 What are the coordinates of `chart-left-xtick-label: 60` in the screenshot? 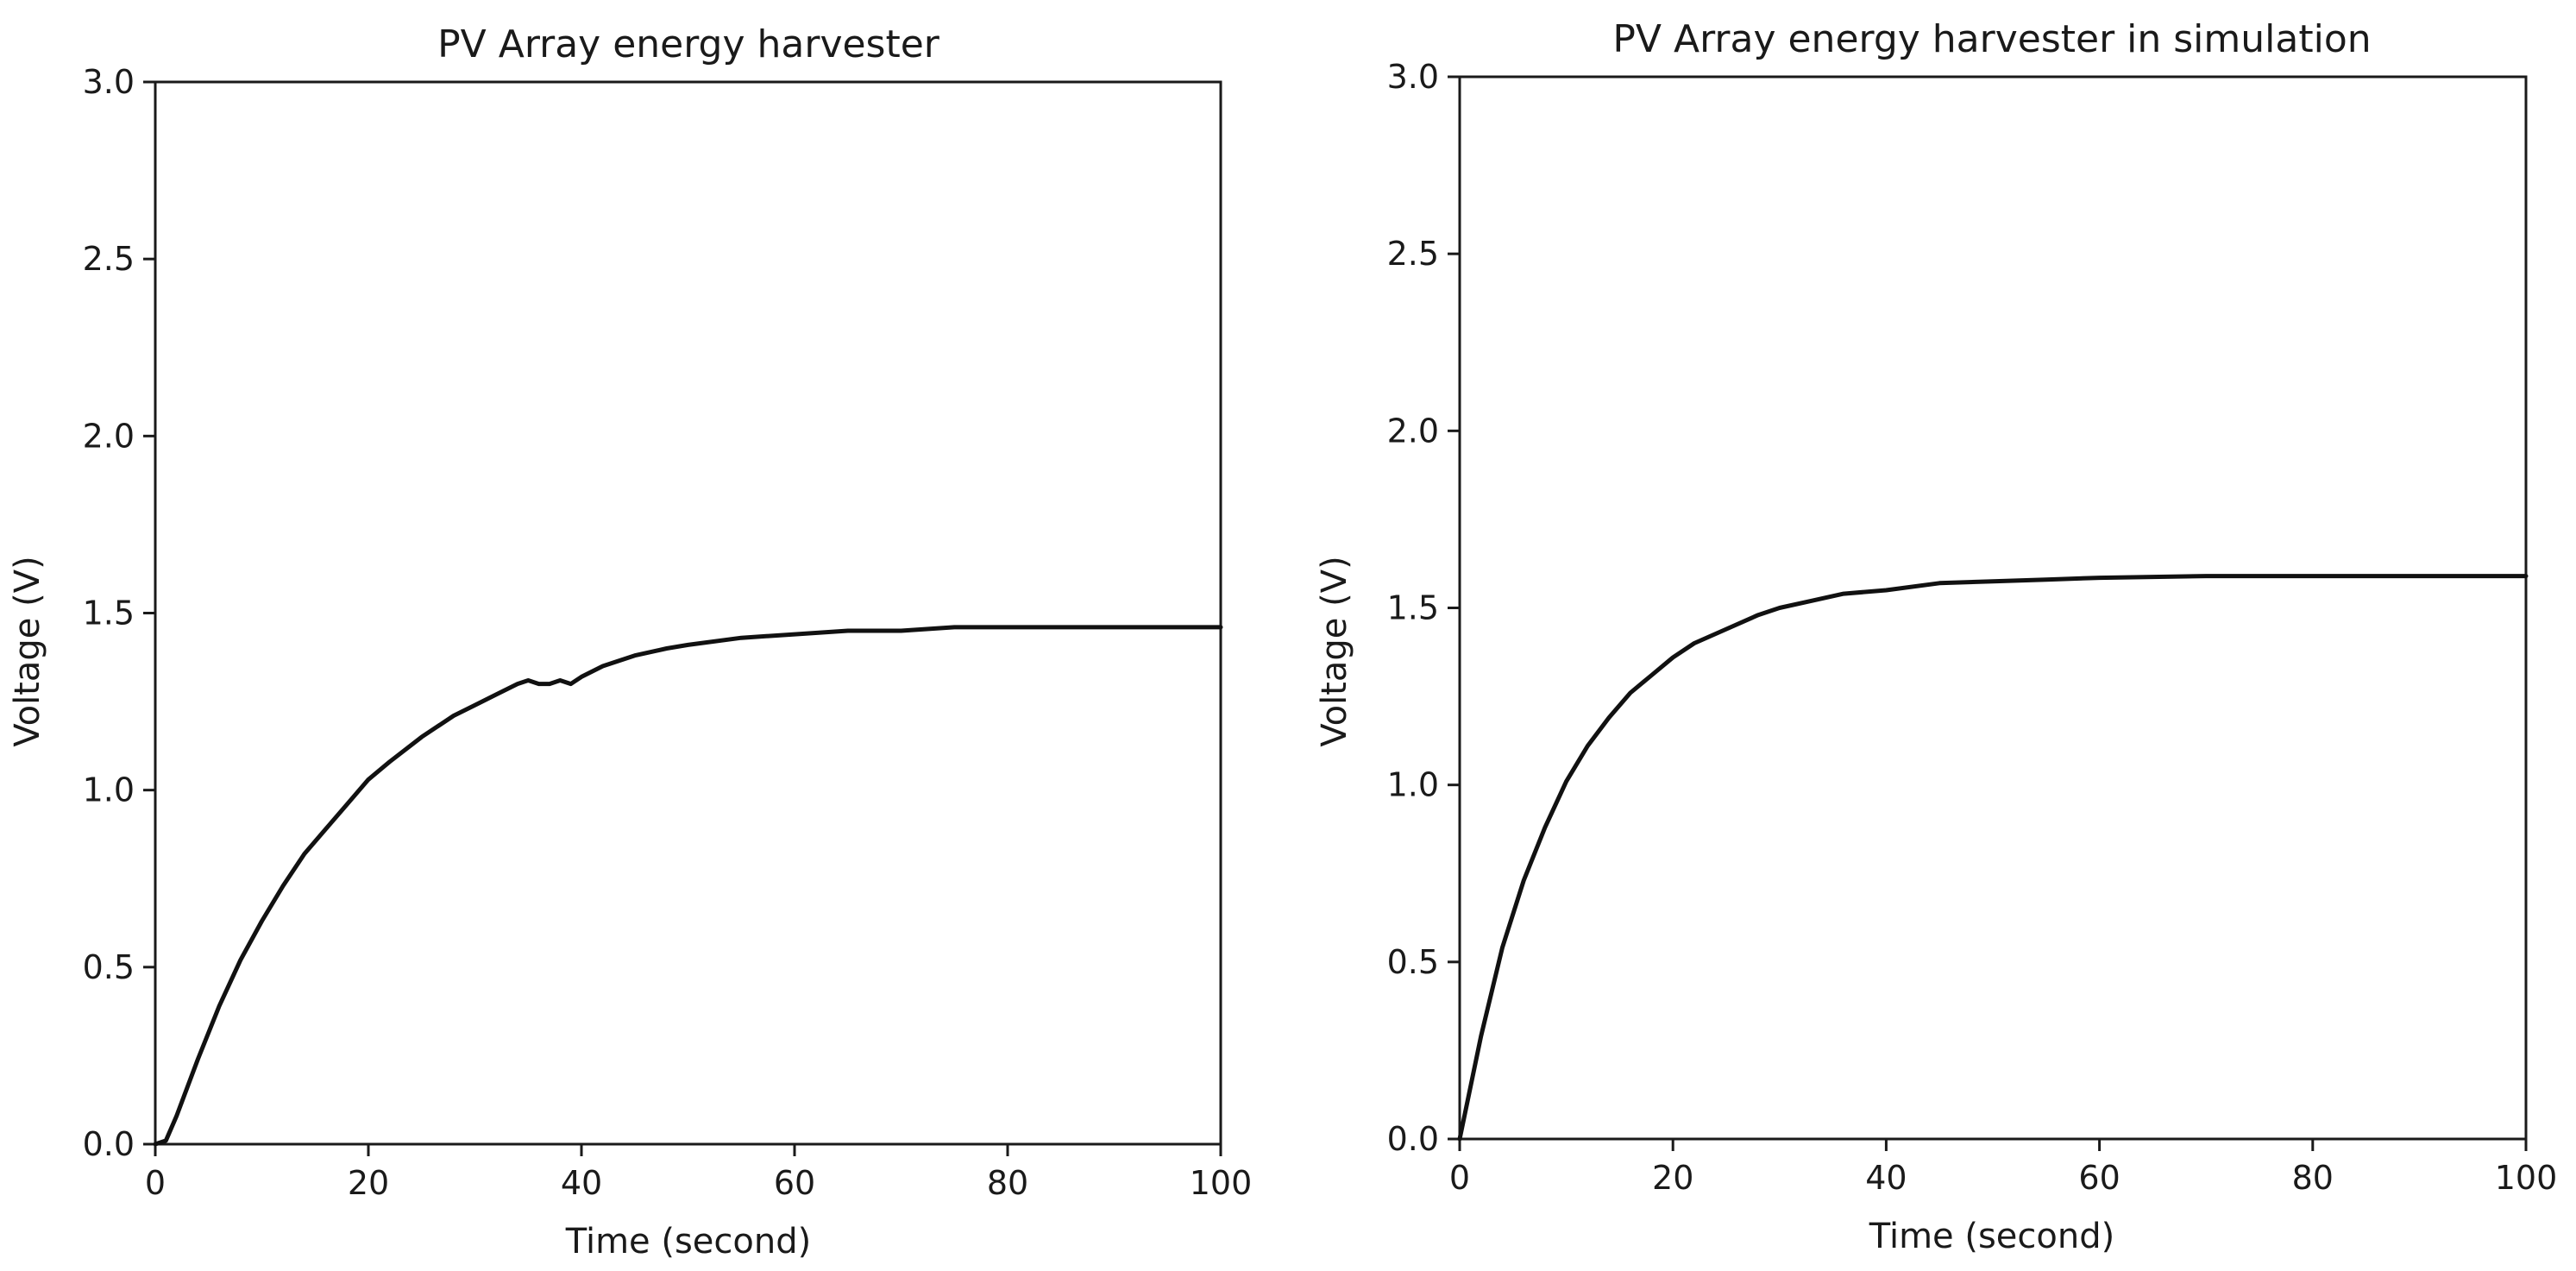 It's located at (794, 1183).